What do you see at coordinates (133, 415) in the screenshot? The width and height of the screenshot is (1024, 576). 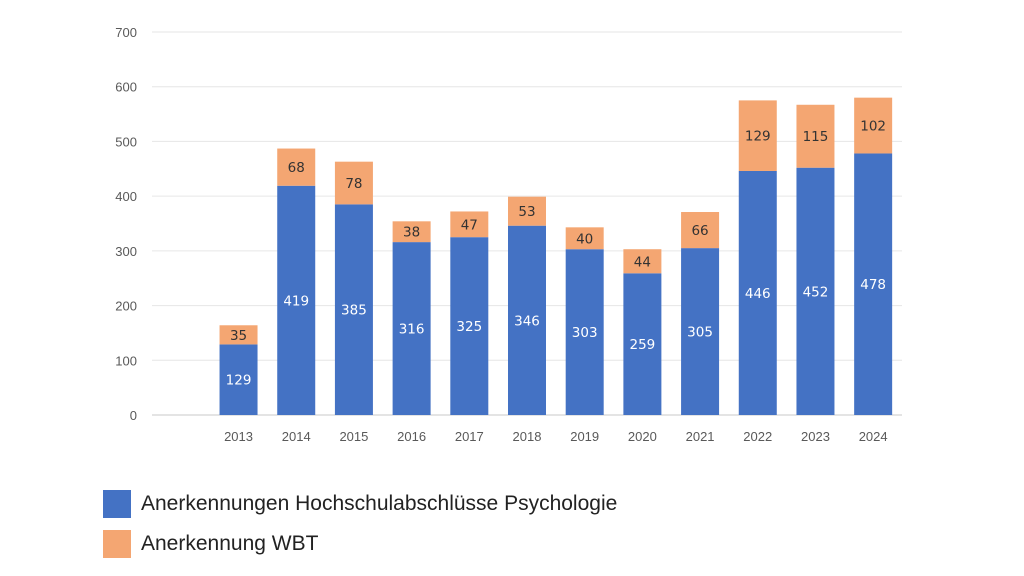 I see `y-tick-label: 0` at bounding box center [133, 415].